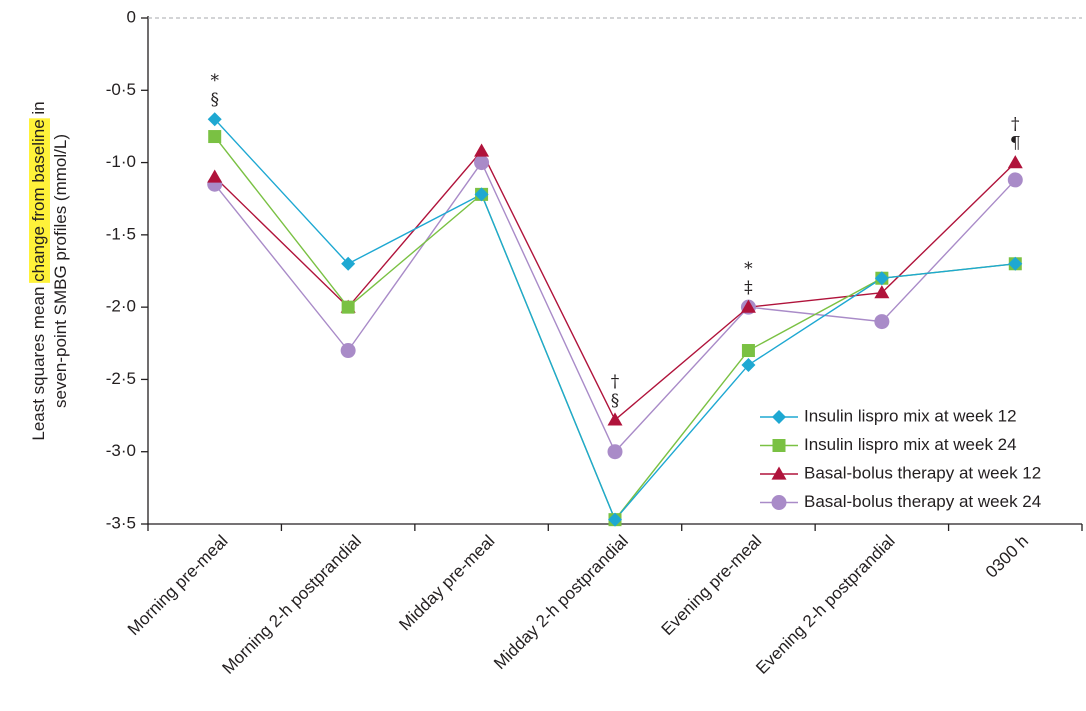  I want to click on legend-label: Basal-bolus therapy at week 12, so click(922, 472).